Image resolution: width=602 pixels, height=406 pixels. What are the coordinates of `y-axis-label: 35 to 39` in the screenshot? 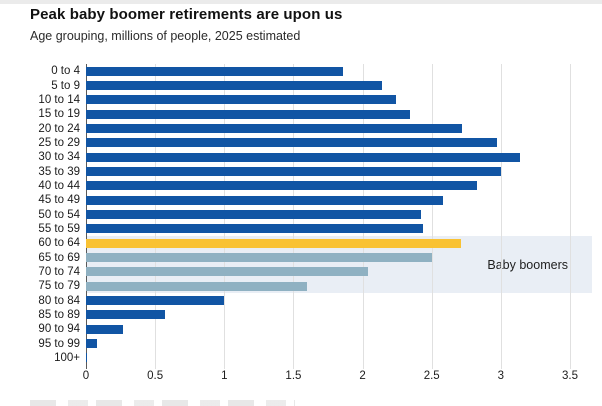 It's located at (59, 171).